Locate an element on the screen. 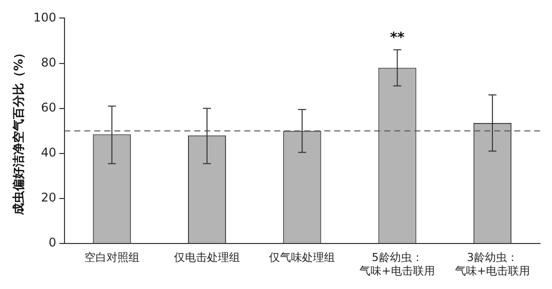  x-tick-label: 3龄幼虫：气味+电击联用 is located at coordinates (492, 264).